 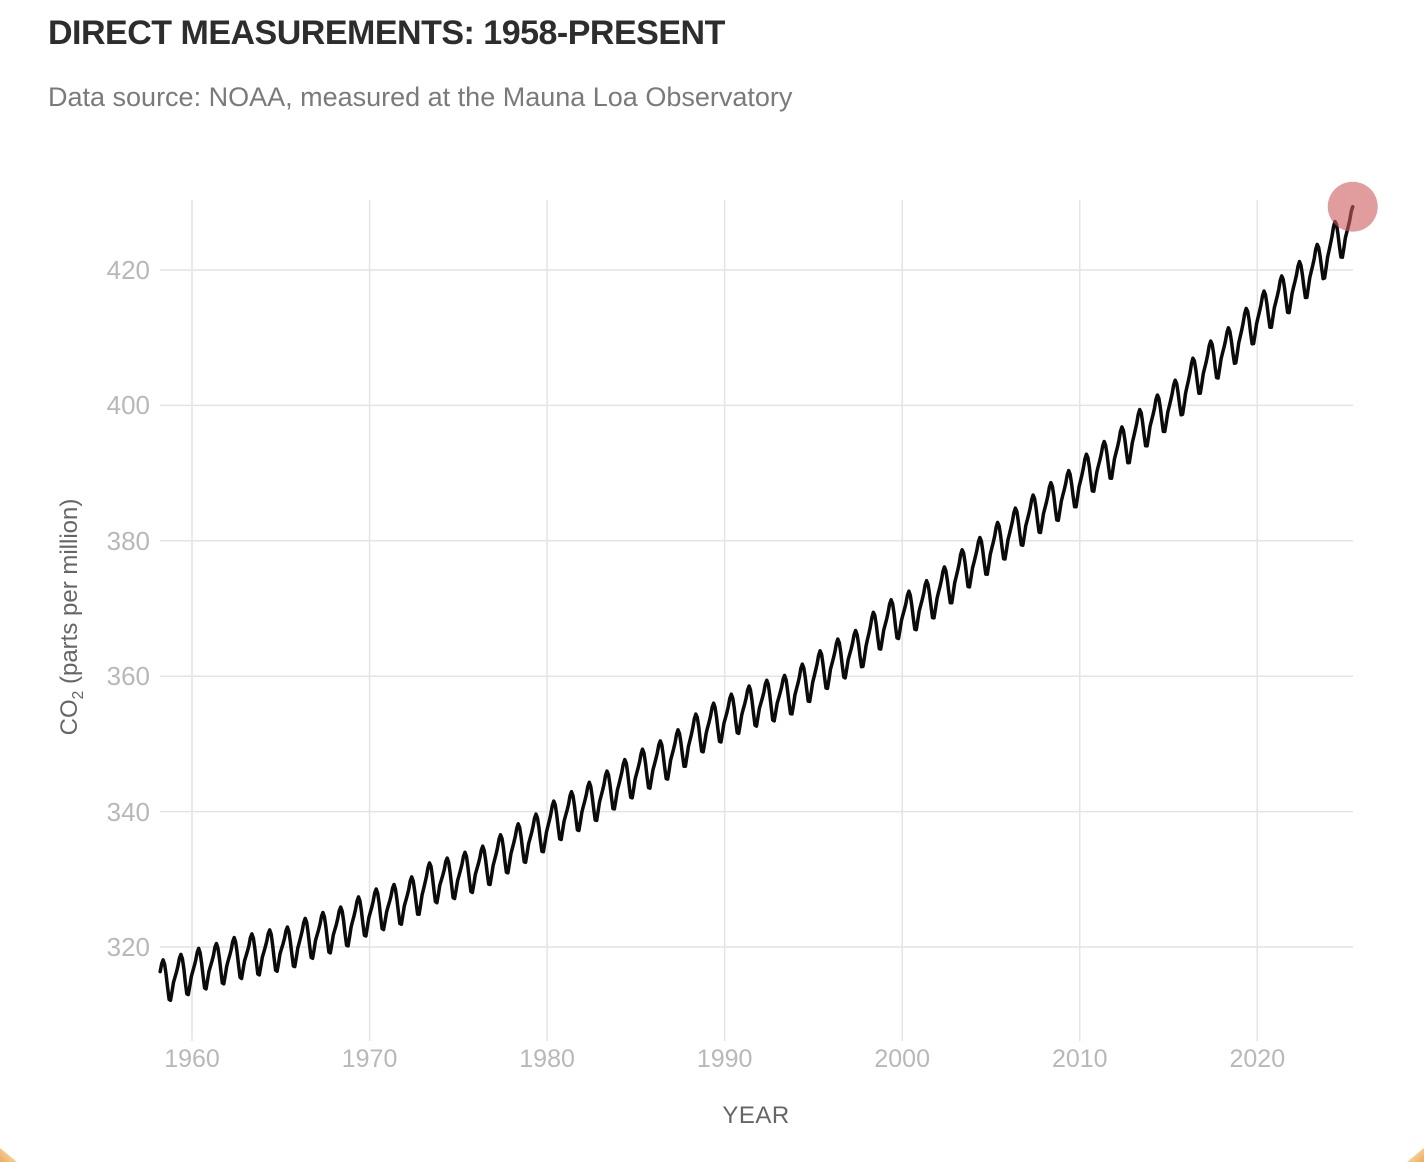 What do you see at coordinates (128, 270) in the screenshot?
I see `y-tick-label: 420` at bounding box center [128, 270].